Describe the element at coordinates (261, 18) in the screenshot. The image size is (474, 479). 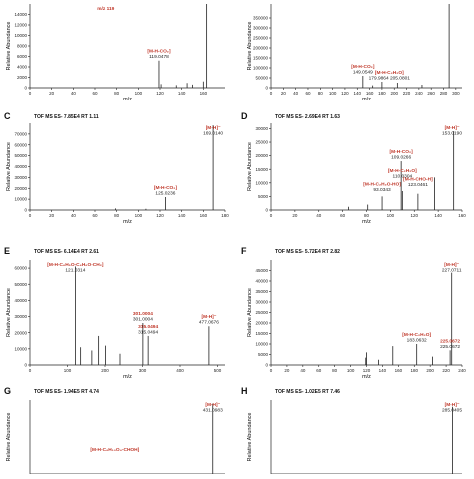
I see `y-tick-label: 350000` at that location.